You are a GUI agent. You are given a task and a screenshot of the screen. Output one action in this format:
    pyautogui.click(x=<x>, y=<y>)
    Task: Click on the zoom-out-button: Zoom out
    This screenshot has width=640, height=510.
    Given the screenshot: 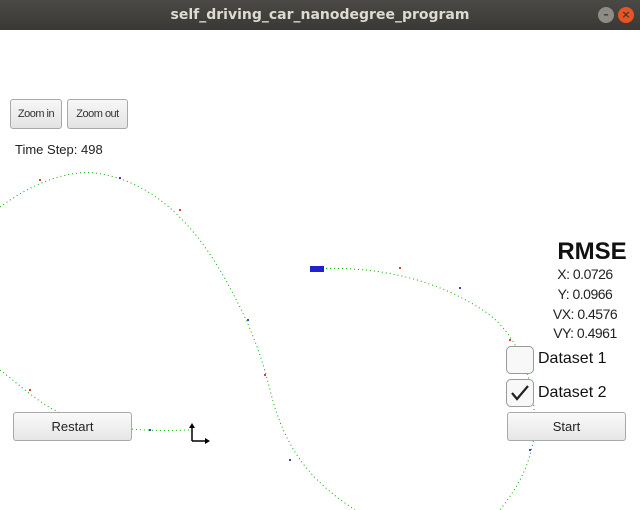 What is the action you would take?
    pyautogui.click(x=97, y=114)
    